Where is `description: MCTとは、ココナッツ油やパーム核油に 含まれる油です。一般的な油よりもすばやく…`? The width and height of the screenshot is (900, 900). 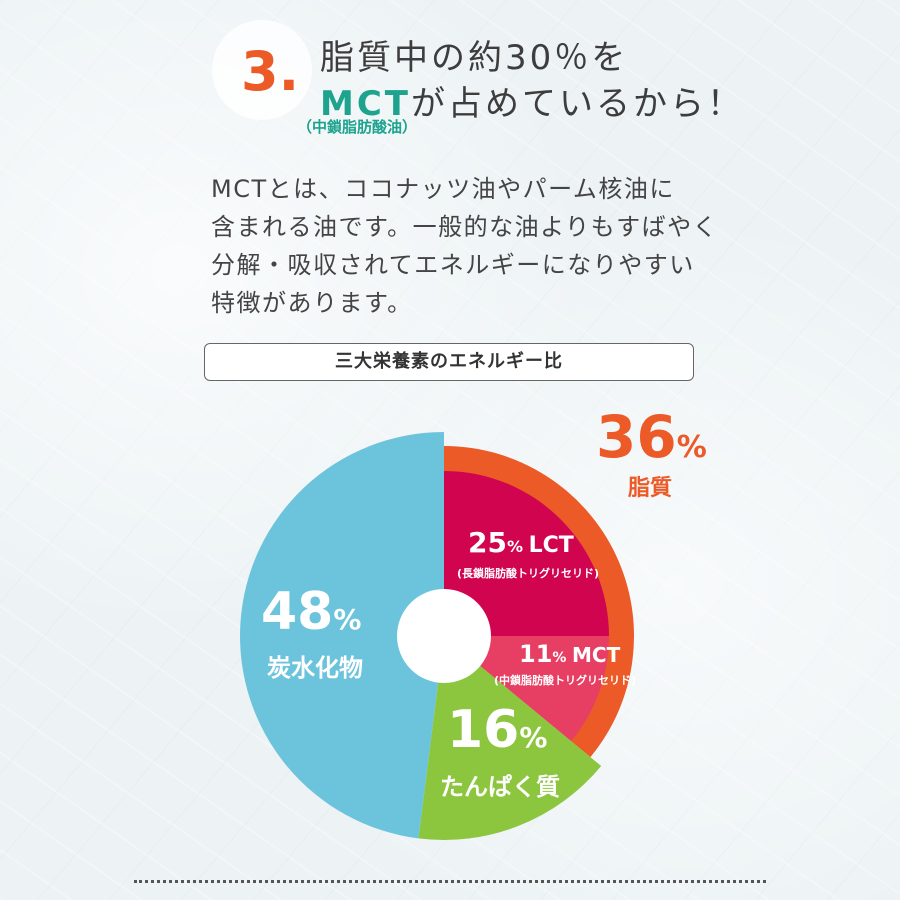 description: MCTとは、ココナッツ油やパーム核油に 含まれる油です。一般的な油よりもすばやく… is located at coordinates (465, 246).